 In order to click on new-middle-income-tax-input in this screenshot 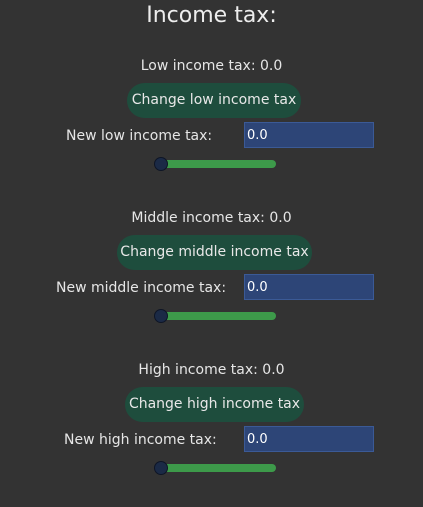, I will do `click(309, 287)`.